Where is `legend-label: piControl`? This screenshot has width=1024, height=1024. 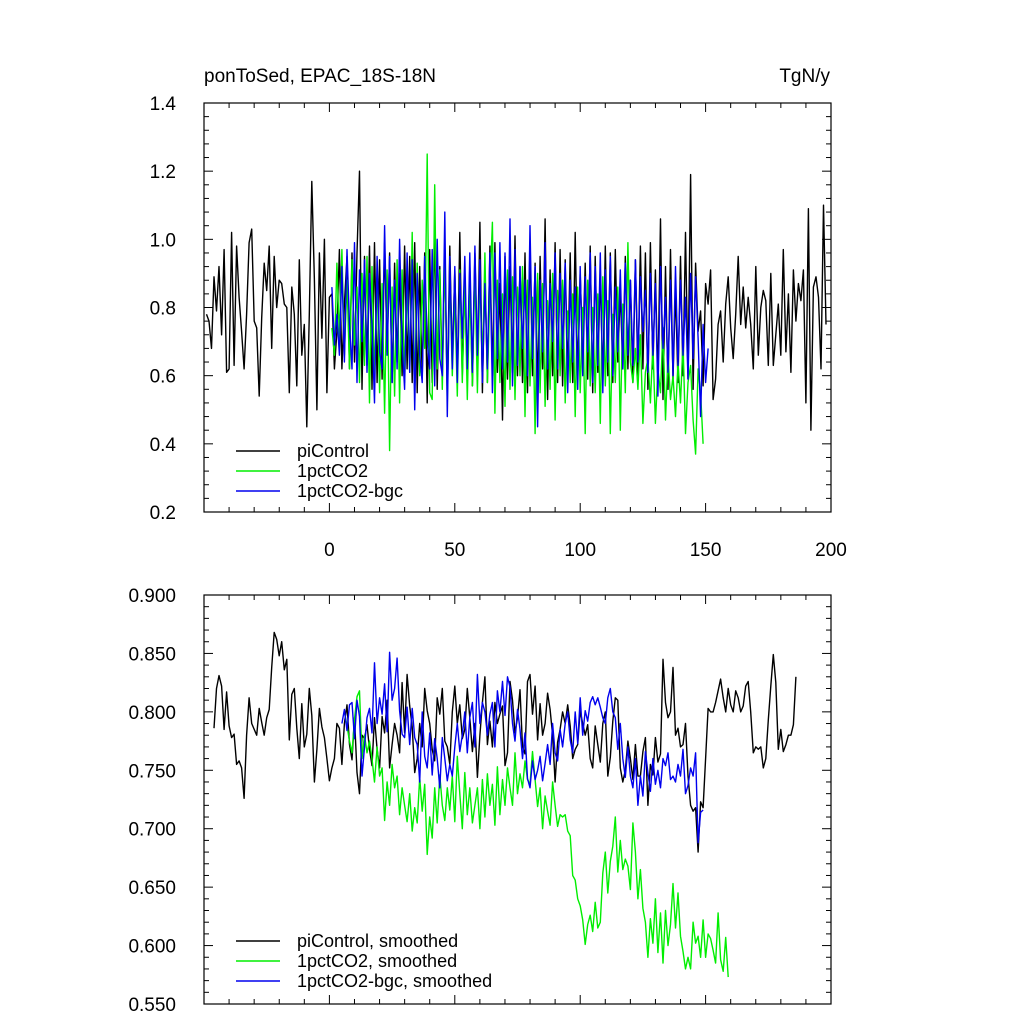
legend-label: piControl is located at coordinates (333, 451).